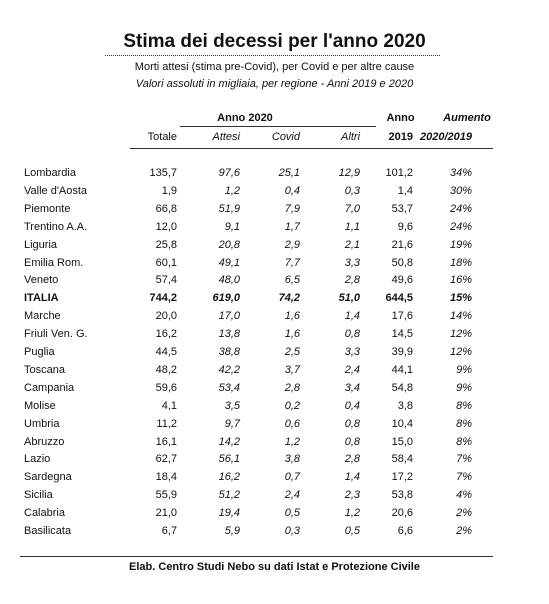  Describe the element at coordinates (44, 369) in the screenshot. I see `row-label: Toscana` at that location.